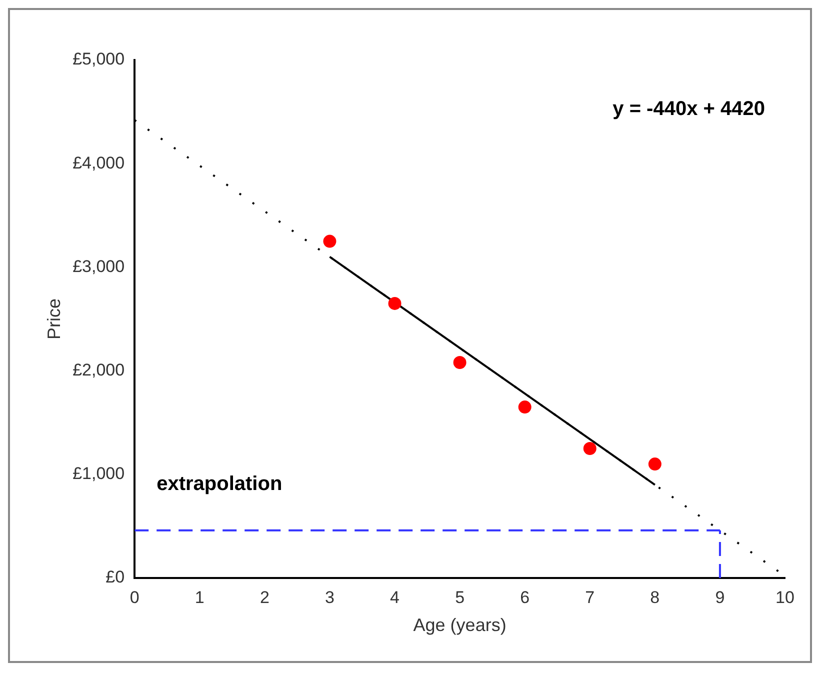  I want to click on x-tick-label: 1, so click(199, 597).